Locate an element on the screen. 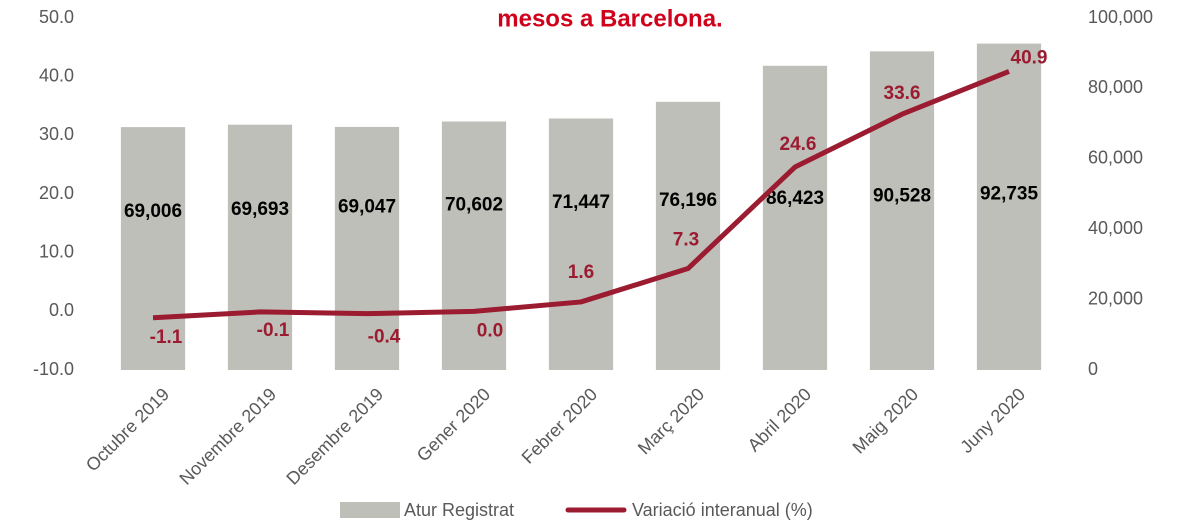 The height and width of the screenshot is (525, 1195). line-value-label: -0.4 is located at coordinates (384, 337).